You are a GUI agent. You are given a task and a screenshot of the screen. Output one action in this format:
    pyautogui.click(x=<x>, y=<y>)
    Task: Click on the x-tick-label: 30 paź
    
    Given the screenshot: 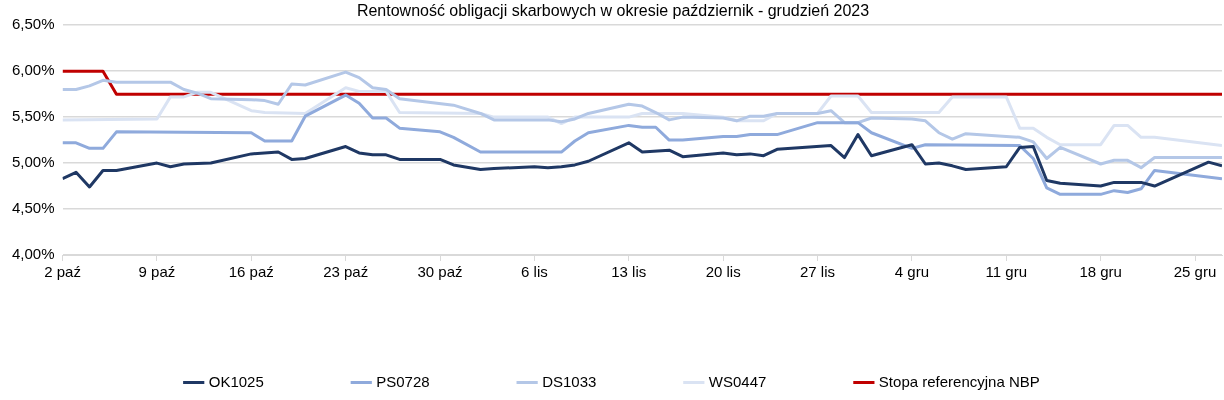 What is the action you would take?
    pyautogui.click(x=440, y=272)
    